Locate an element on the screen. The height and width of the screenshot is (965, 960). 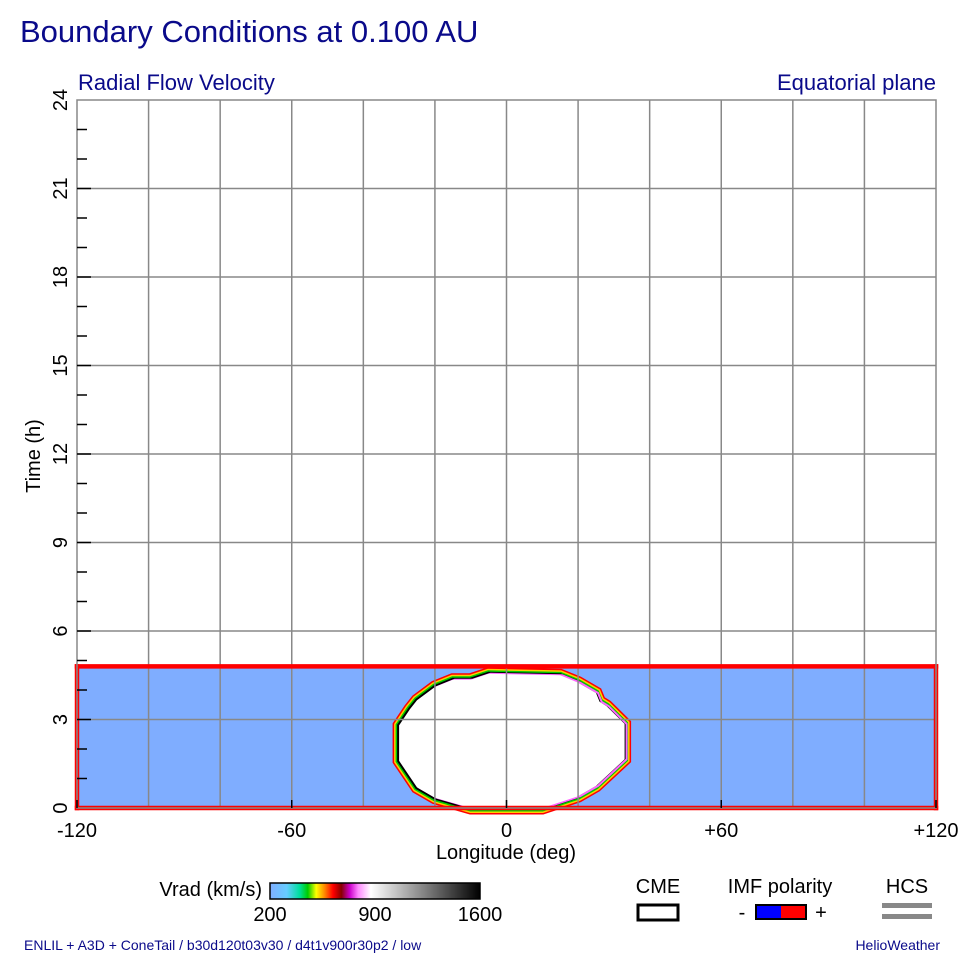
y-tick-label: 15 is located at coordinates (61, 365).